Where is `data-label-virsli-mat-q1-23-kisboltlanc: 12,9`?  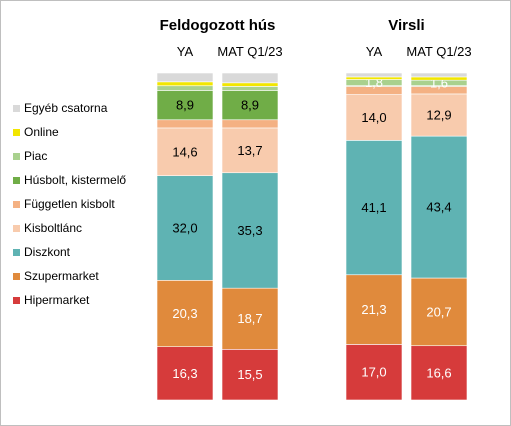 data-label-virsli-mat-q1-23-kisboltlanc: 12,9 is located at coordinates (438, 115).